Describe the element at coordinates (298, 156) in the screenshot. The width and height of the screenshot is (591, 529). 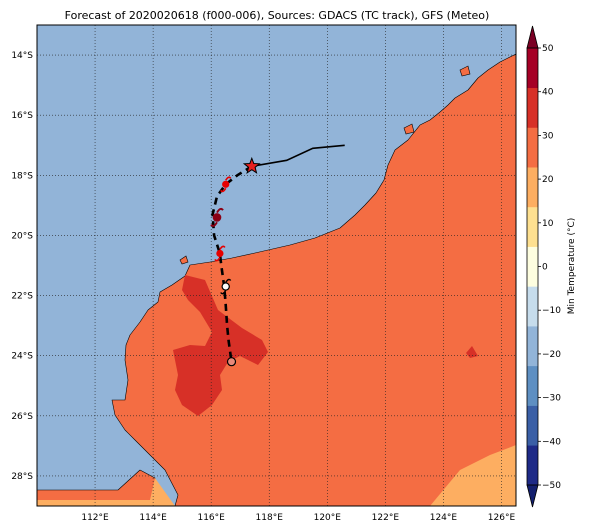
I see `observed-track-line` at that location.